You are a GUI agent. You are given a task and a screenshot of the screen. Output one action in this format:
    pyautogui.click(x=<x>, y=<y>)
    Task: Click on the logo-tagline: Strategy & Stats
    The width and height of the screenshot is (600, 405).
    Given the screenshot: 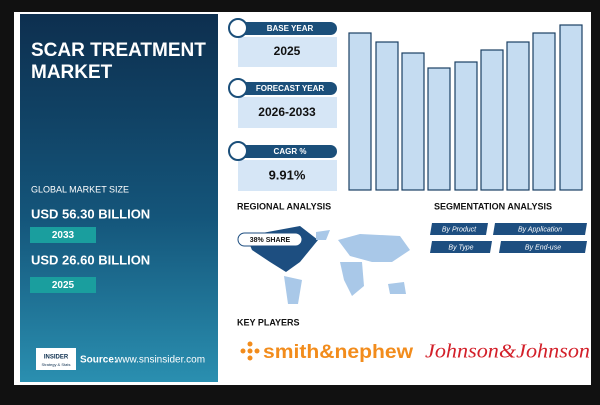 What is the action you would take?
    pyautogui.click(x=56, y=364)
    